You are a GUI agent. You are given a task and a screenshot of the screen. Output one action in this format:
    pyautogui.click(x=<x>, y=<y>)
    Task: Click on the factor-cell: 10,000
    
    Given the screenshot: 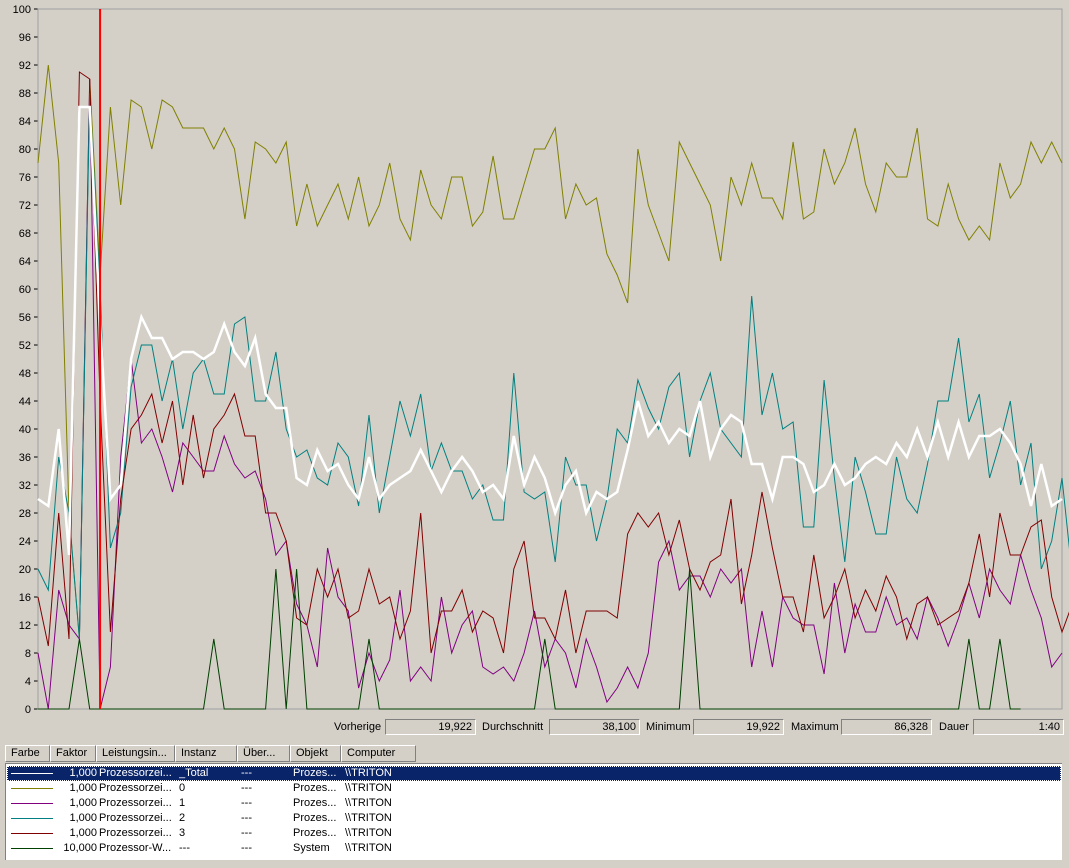 What is the action you would take?
    pyautogui.click(x=80, y=848)
    